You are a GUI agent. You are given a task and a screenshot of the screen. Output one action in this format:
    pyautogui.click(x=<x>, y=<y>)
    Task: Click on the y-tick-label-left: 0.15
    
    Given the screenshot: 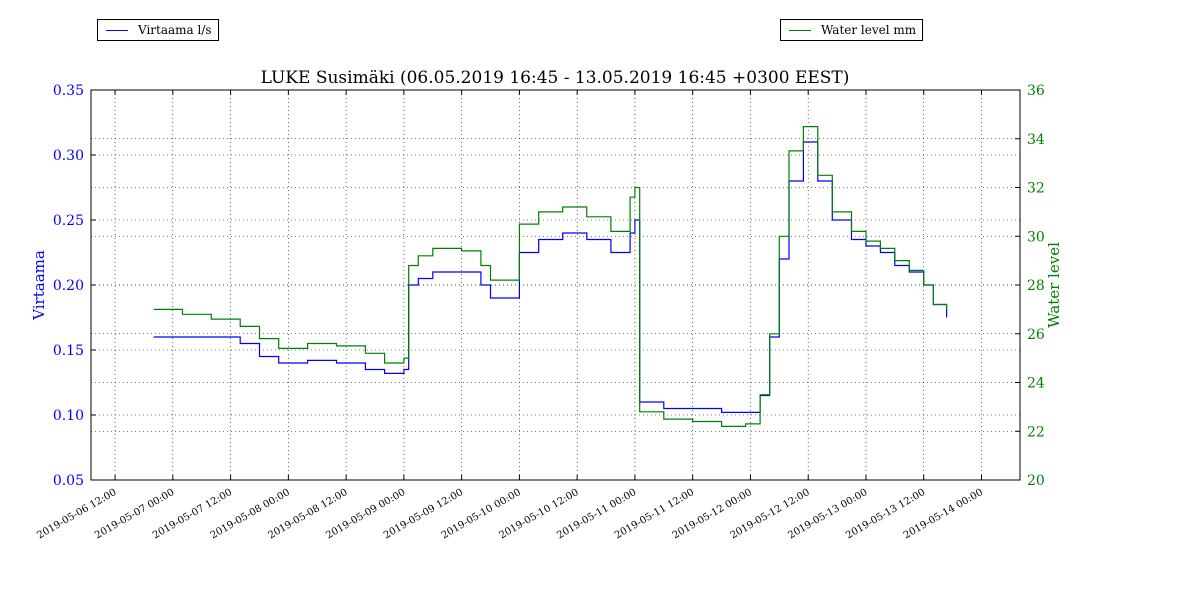 What is the action you would take?
    pyautogui.click(x=68, y=351)
    